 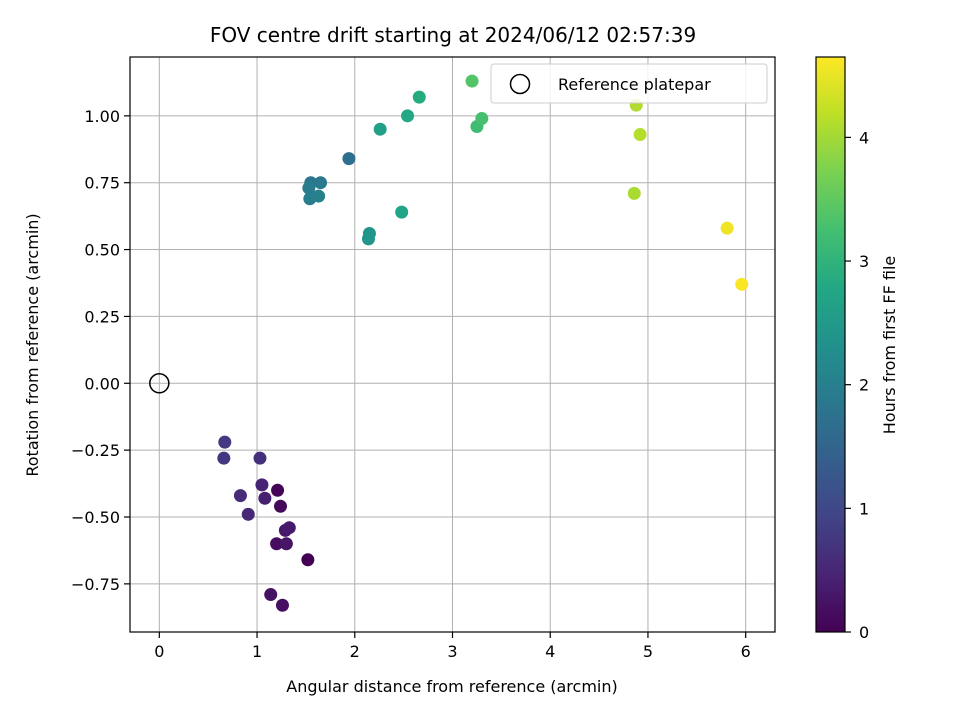 What do you see at coordinates (257, 651) in the screenshot?
I see `x-tick-label-1: 1` at bounding box center [257, 651].